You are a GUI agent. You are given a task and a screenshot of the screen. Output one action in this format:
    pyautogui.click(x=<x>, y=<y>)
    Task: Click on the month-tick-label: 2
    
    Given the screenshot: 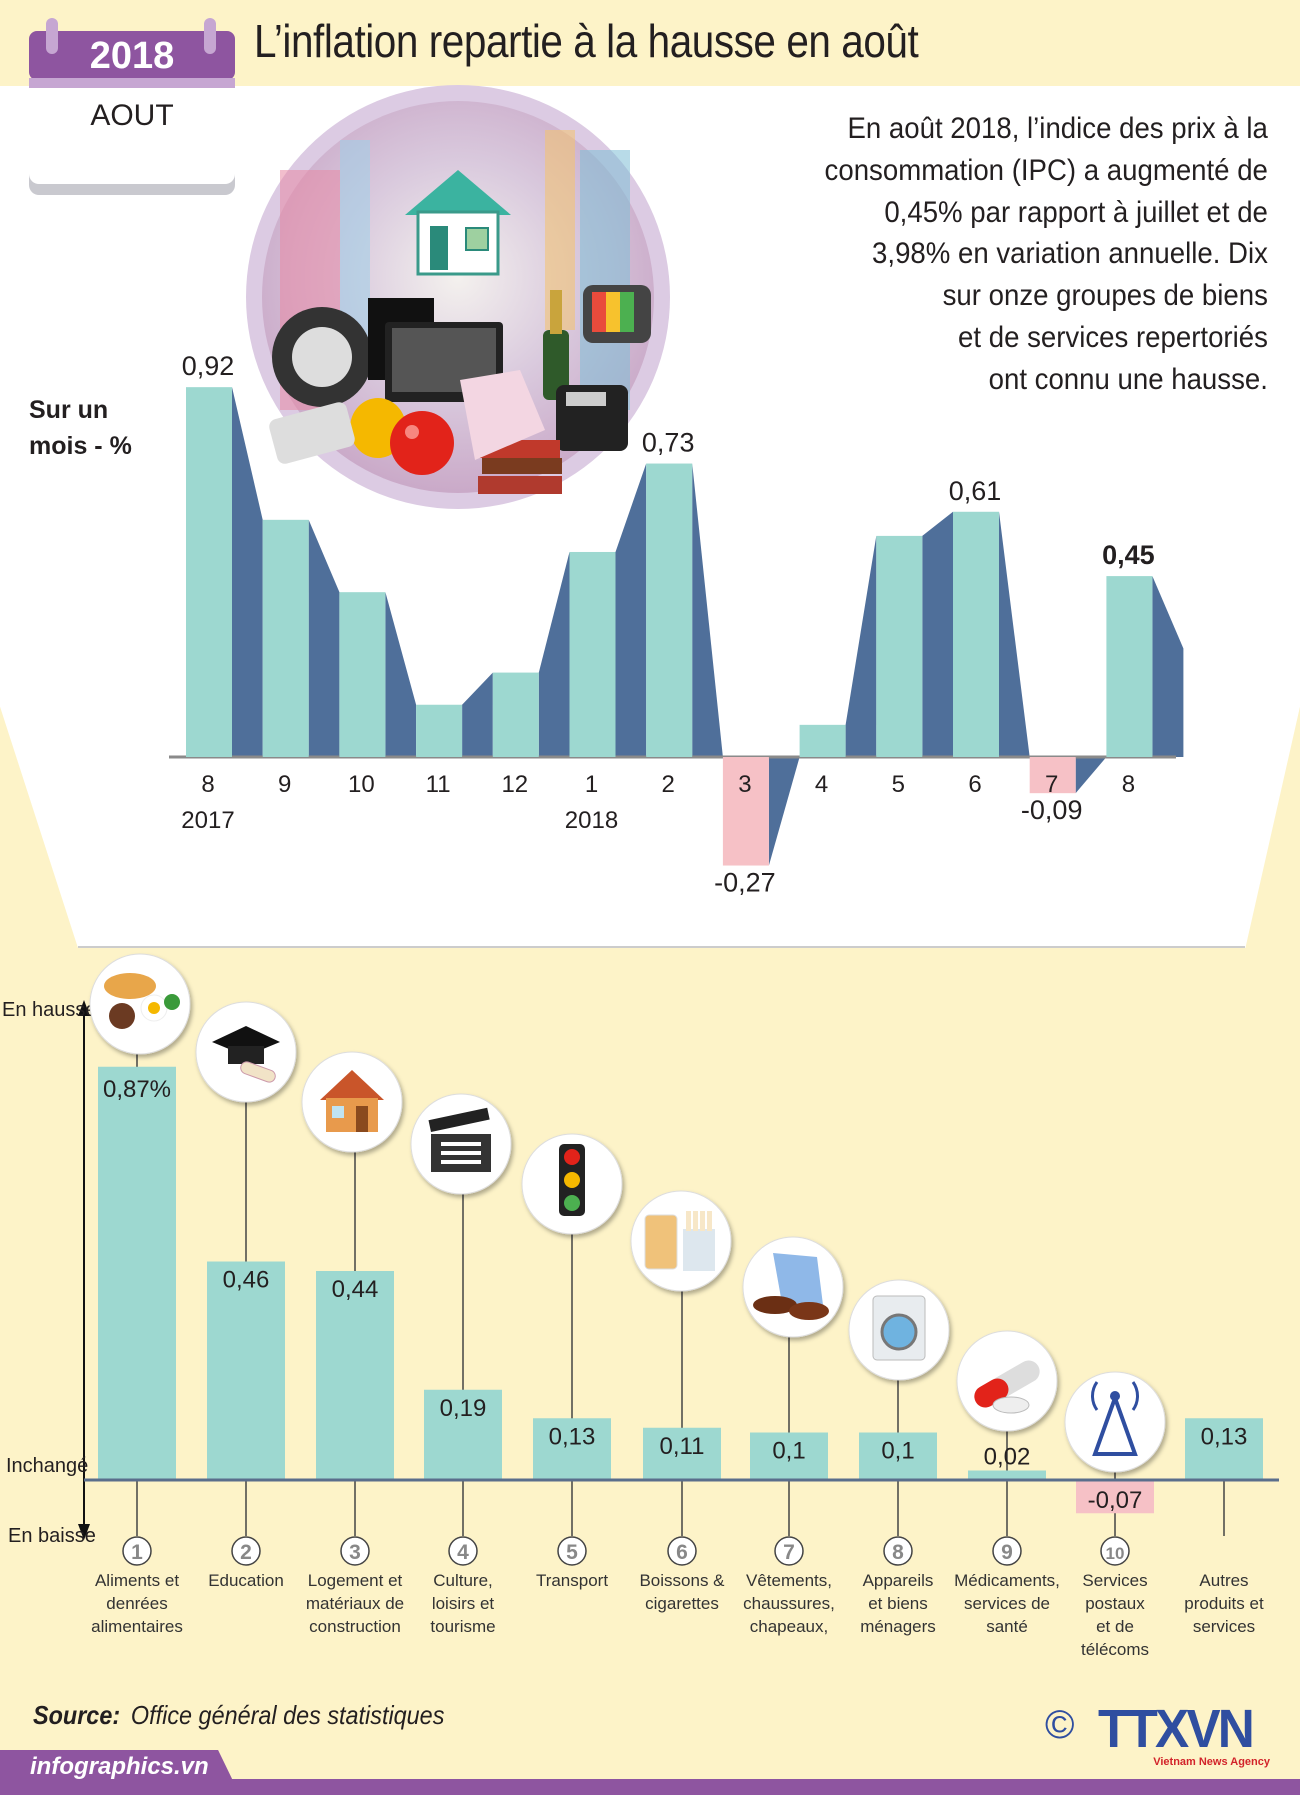 What is the action you would take?
    pyautogui.click(x=668, y=784)
    